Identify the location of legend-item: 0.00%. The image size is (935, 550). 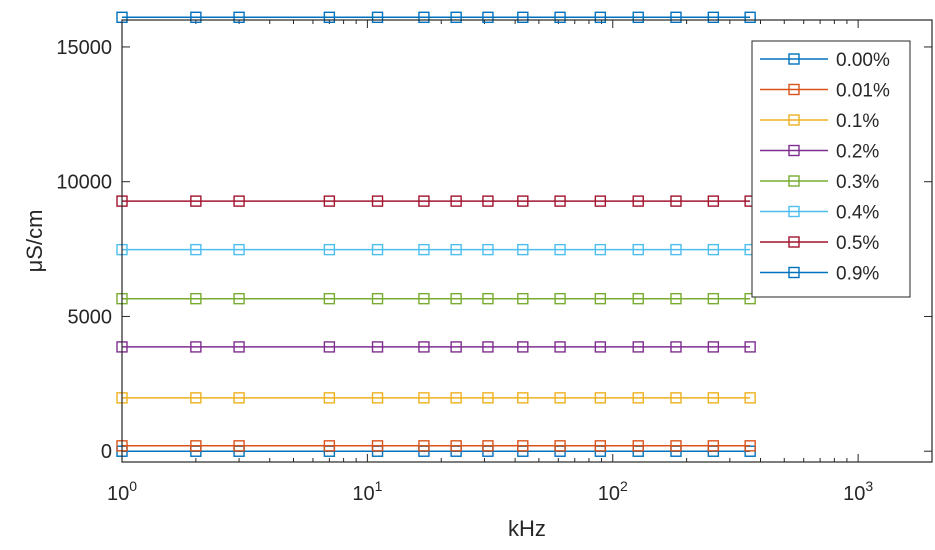
(825, 60).